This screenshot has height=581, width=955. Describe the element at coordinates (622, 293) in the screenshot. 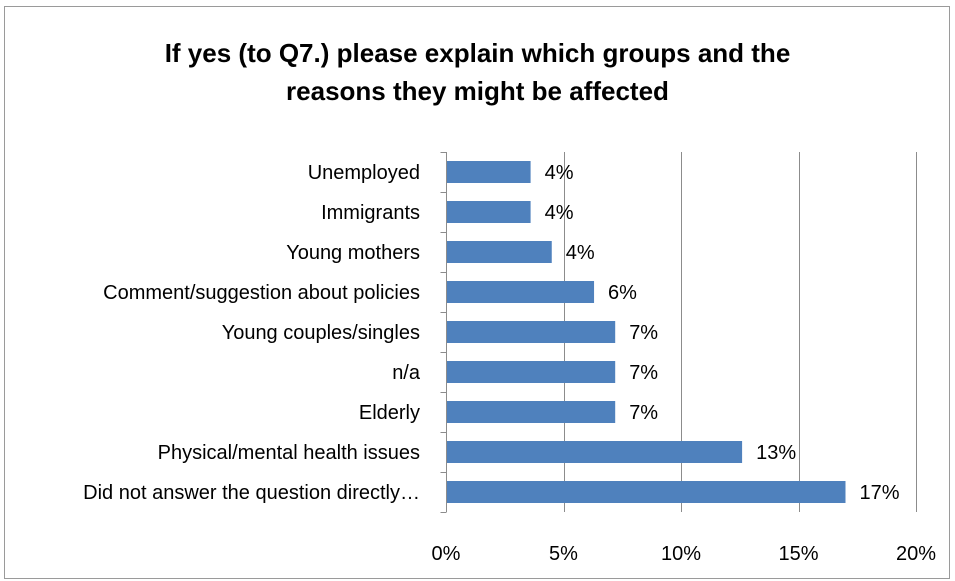

I see `data-label: 6%` at that location.